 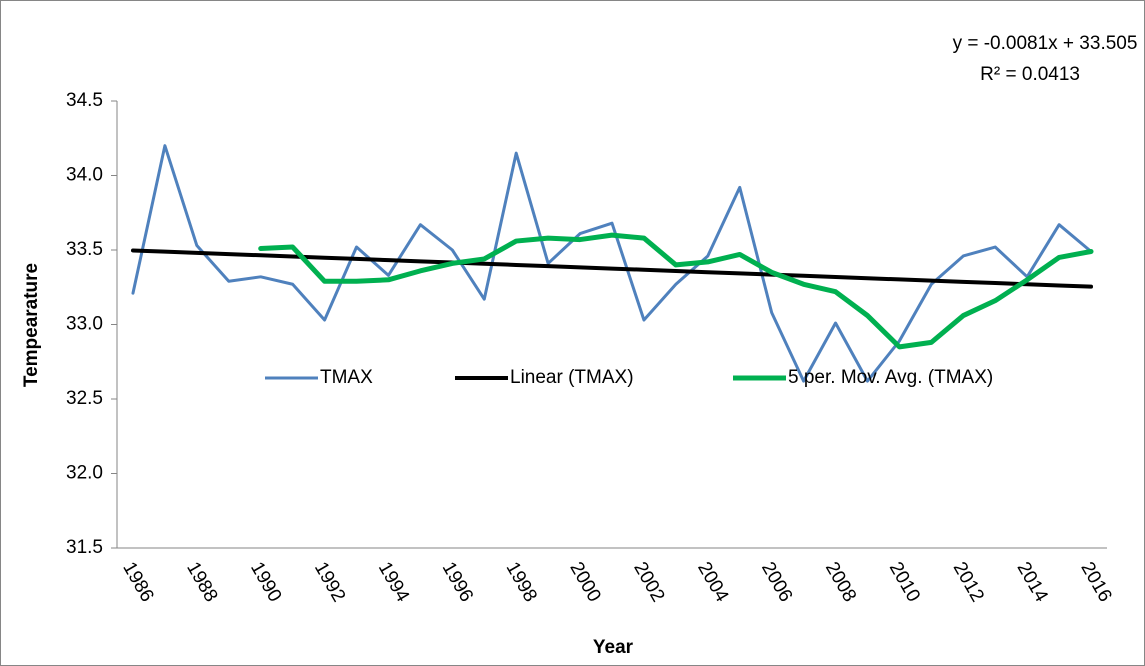 I want to click on legend-label: TMAX, so click(x=346, y=377).